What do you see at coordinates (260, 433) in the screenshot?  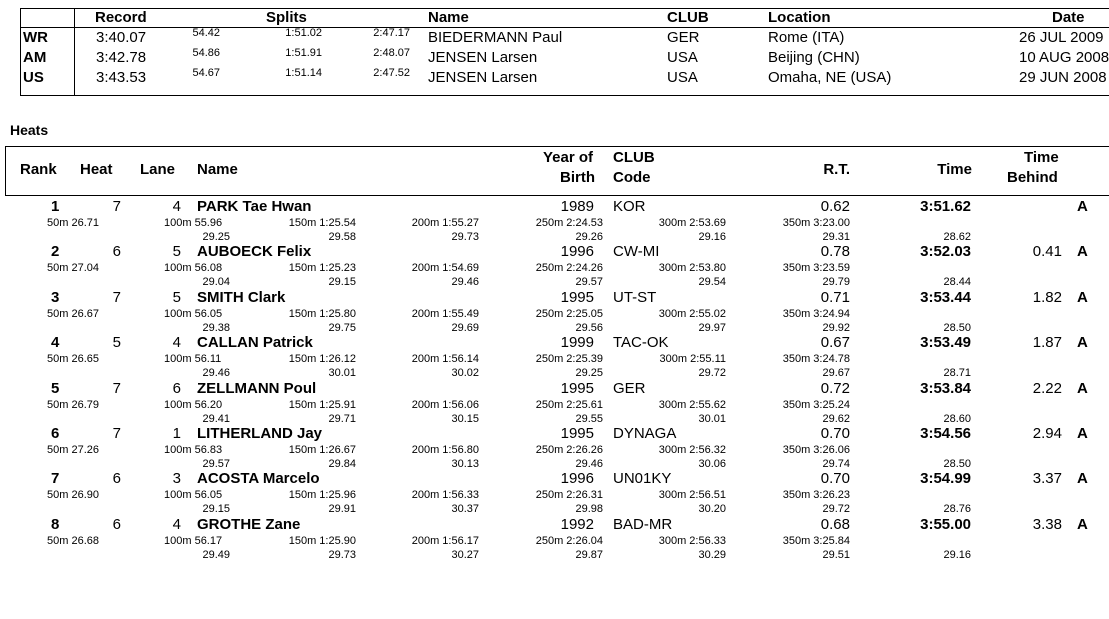 I see `swimmer-name: LITHERLAND Jay` at bounding box center [260, 433].